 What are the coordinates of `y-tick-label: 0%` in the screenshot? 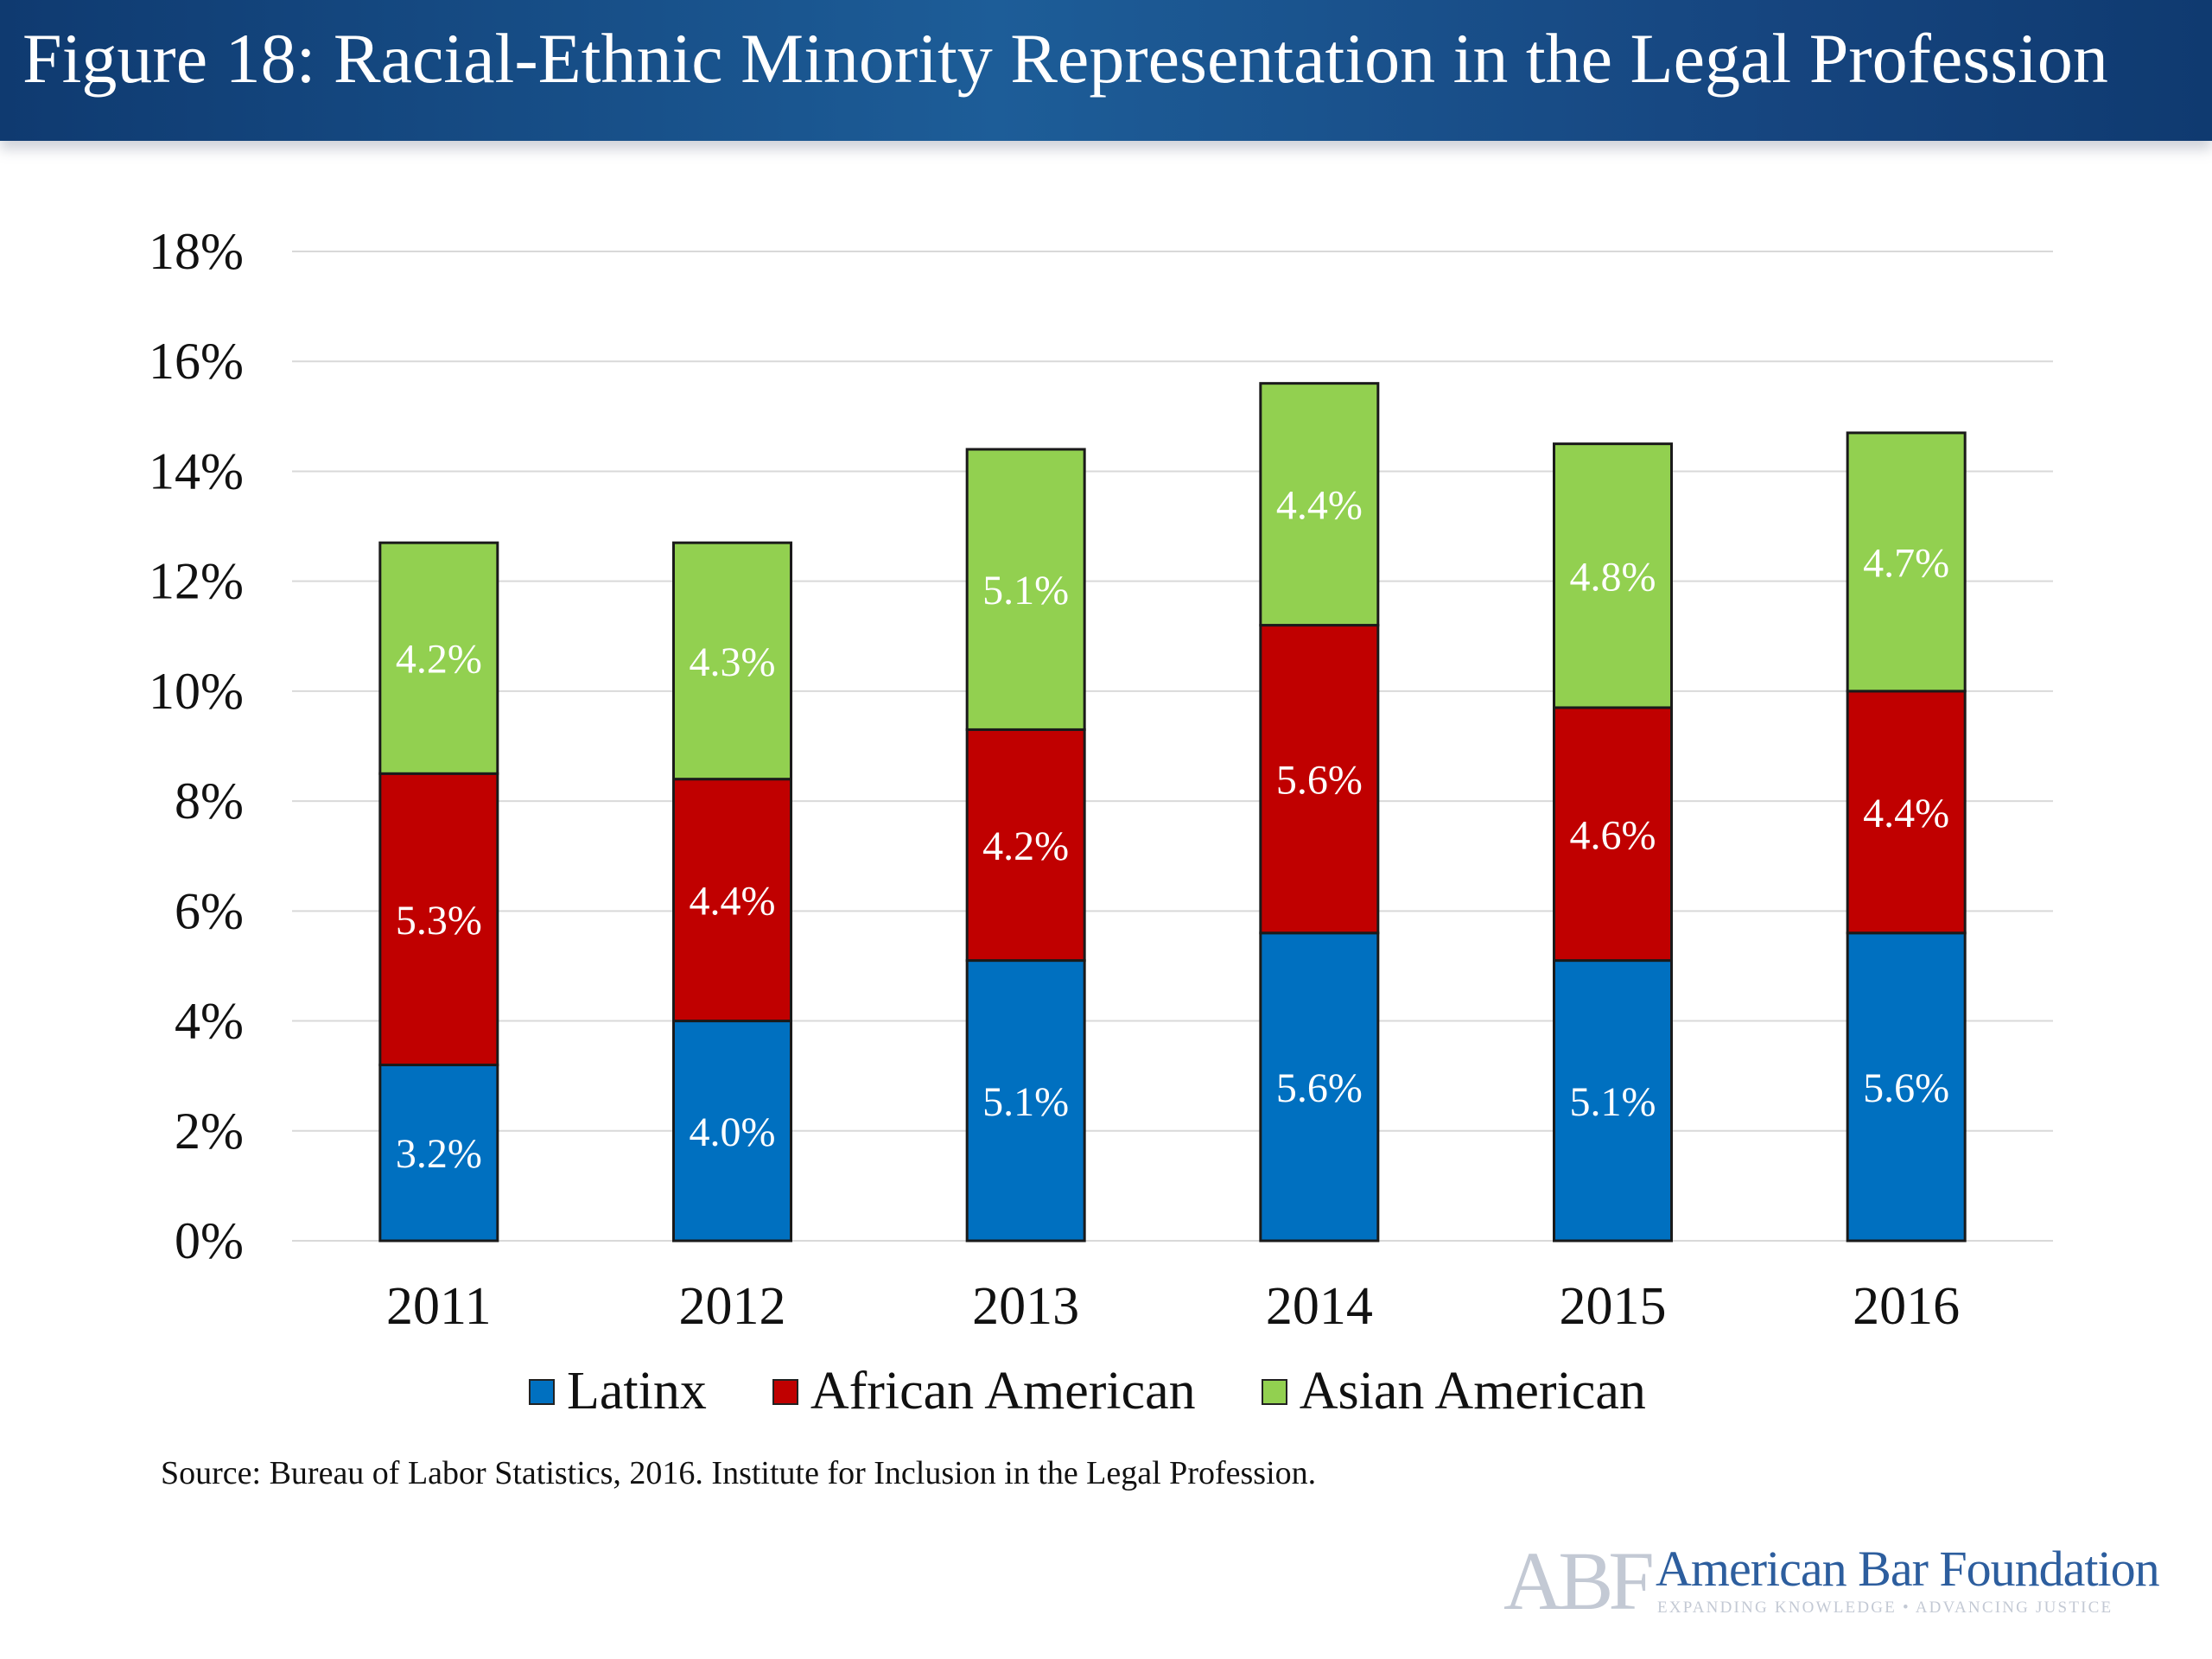 It's located at (209, 1240).